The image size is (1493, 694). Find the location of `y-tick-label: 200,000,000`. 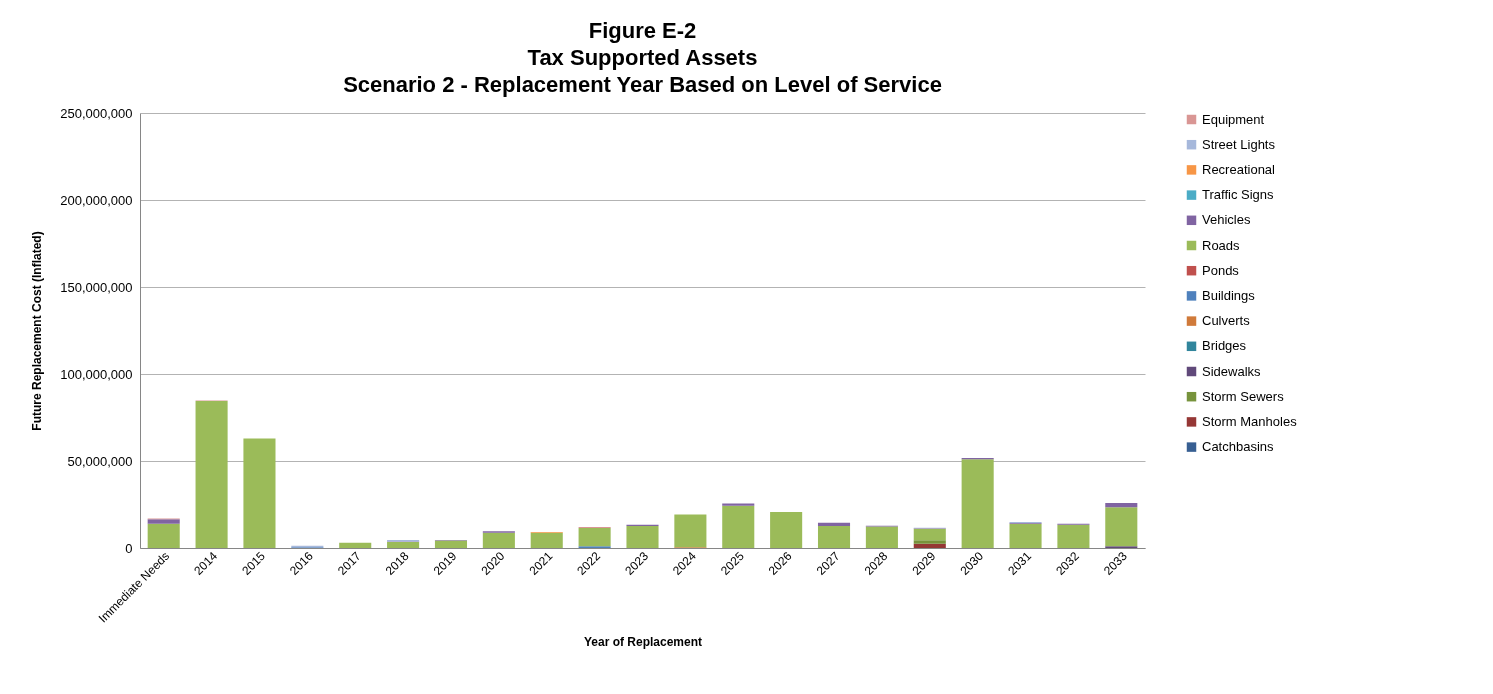

y-tick-label: 200,000,000 is located at coordinates (96, 200).